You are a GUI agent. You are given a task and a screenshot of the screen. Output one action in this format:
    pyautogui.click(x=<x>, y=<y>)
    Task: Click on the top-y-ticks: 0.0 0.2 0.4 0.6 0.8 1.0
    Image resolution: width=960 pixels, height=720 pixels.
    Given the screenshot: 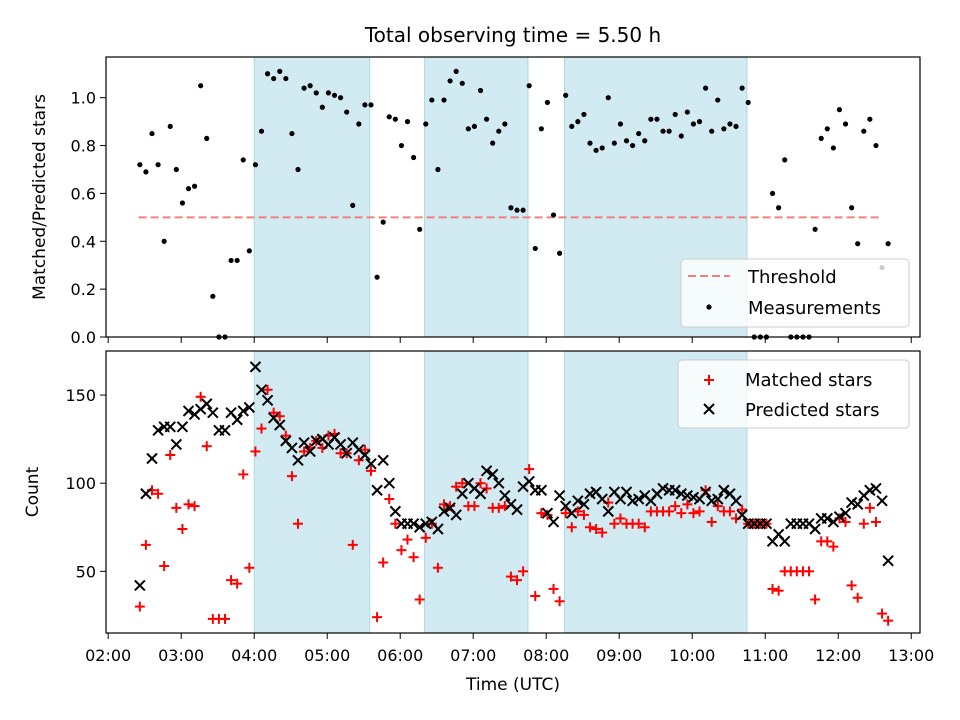 What is the action you would take?
    pyautogui.click(x=88, y=218)
    